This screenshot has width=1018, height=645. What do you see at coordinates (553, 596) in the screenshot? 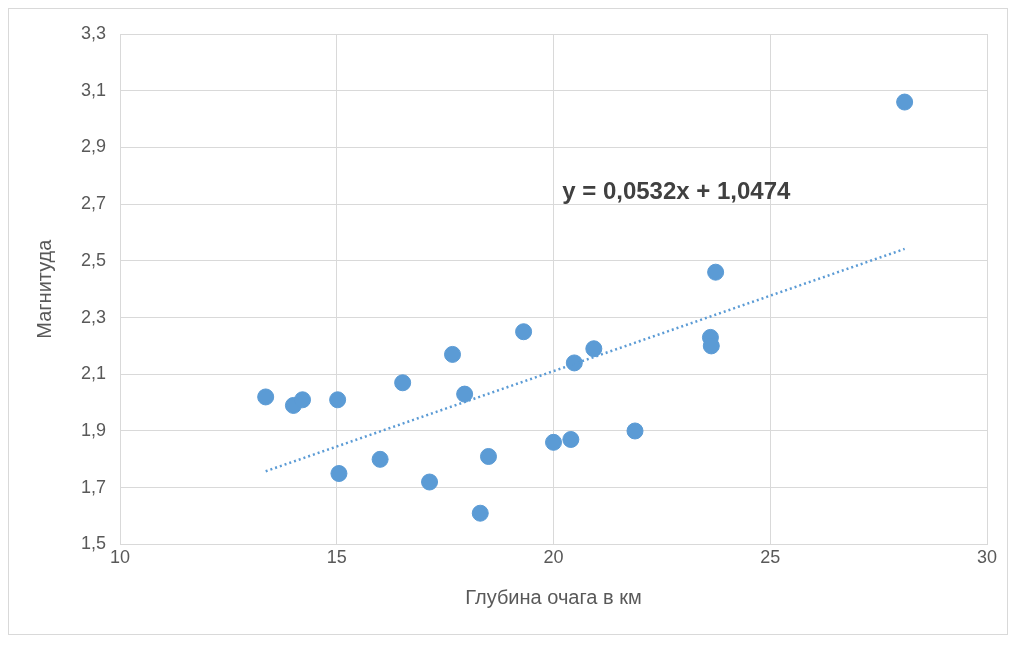
I see `x-axis-title: Глубина очага в км` at bounding box center [553, 596].